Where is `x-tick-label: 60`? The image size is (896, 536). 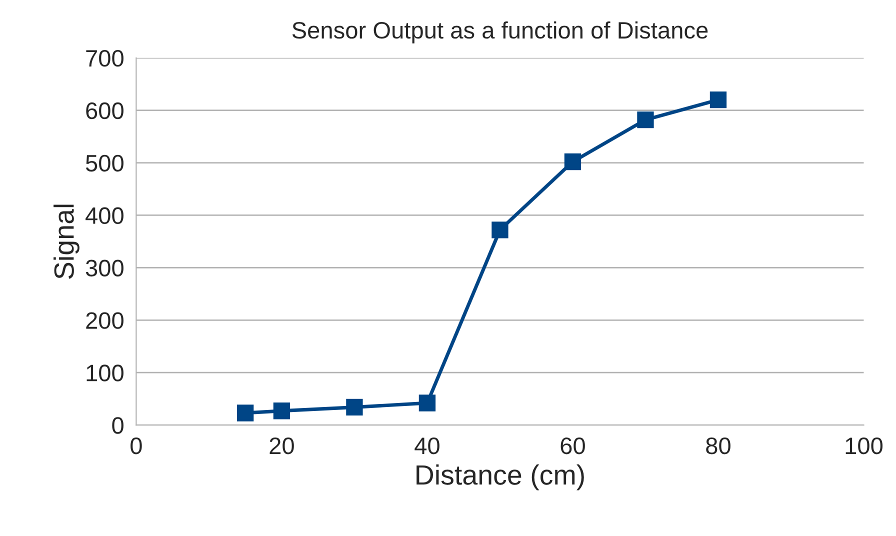 x-tick-label: 60 is located at coordinates (572, 445).